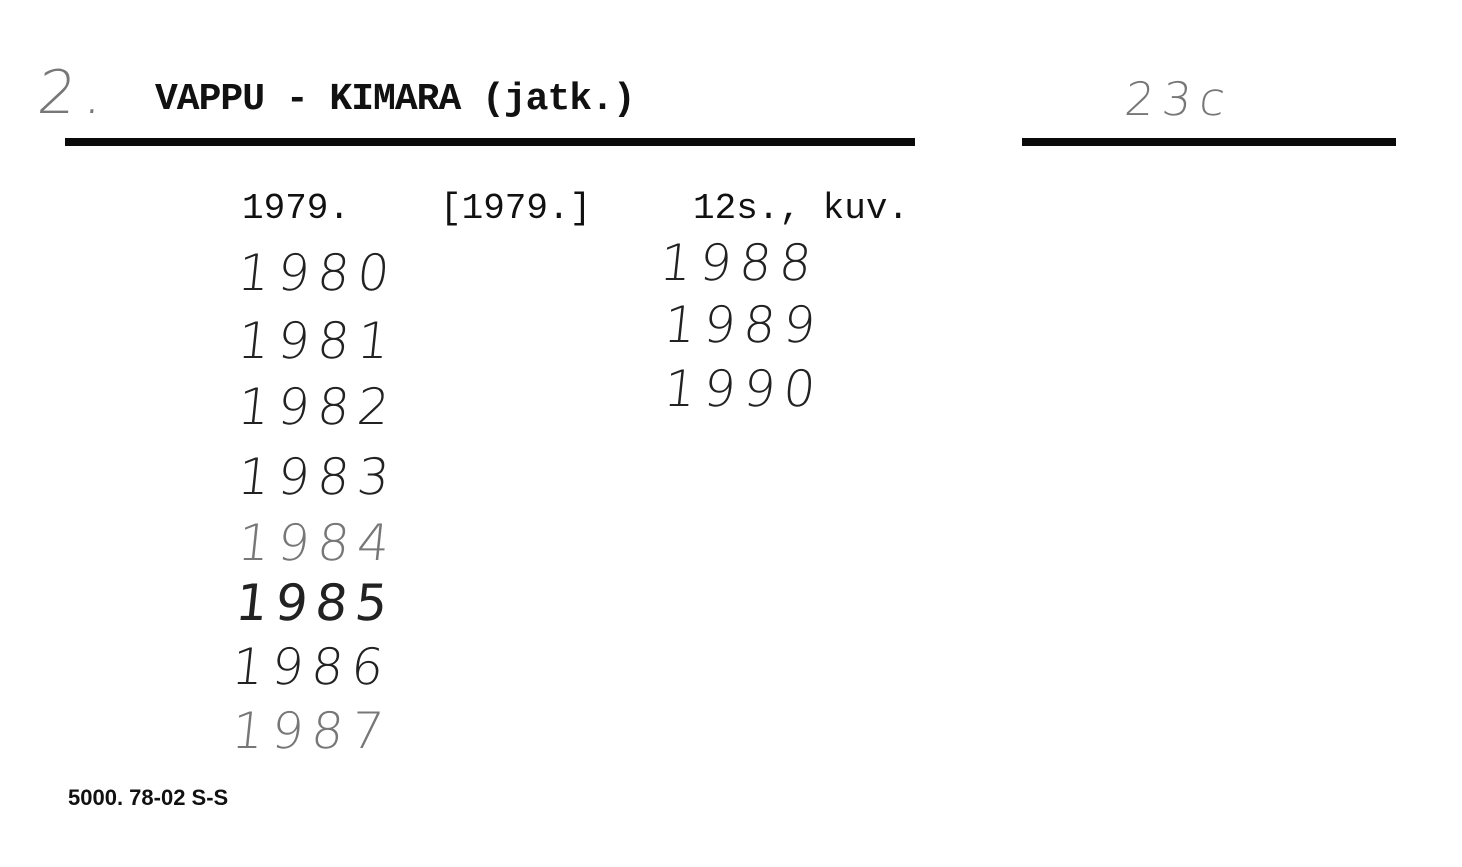 The width and height of the screenshot is (1462, 867). What do you see at coordinates (1179, 99) in the screenshot?
I see `handwritten-code: 23c` at bounding box center [1179, 99].